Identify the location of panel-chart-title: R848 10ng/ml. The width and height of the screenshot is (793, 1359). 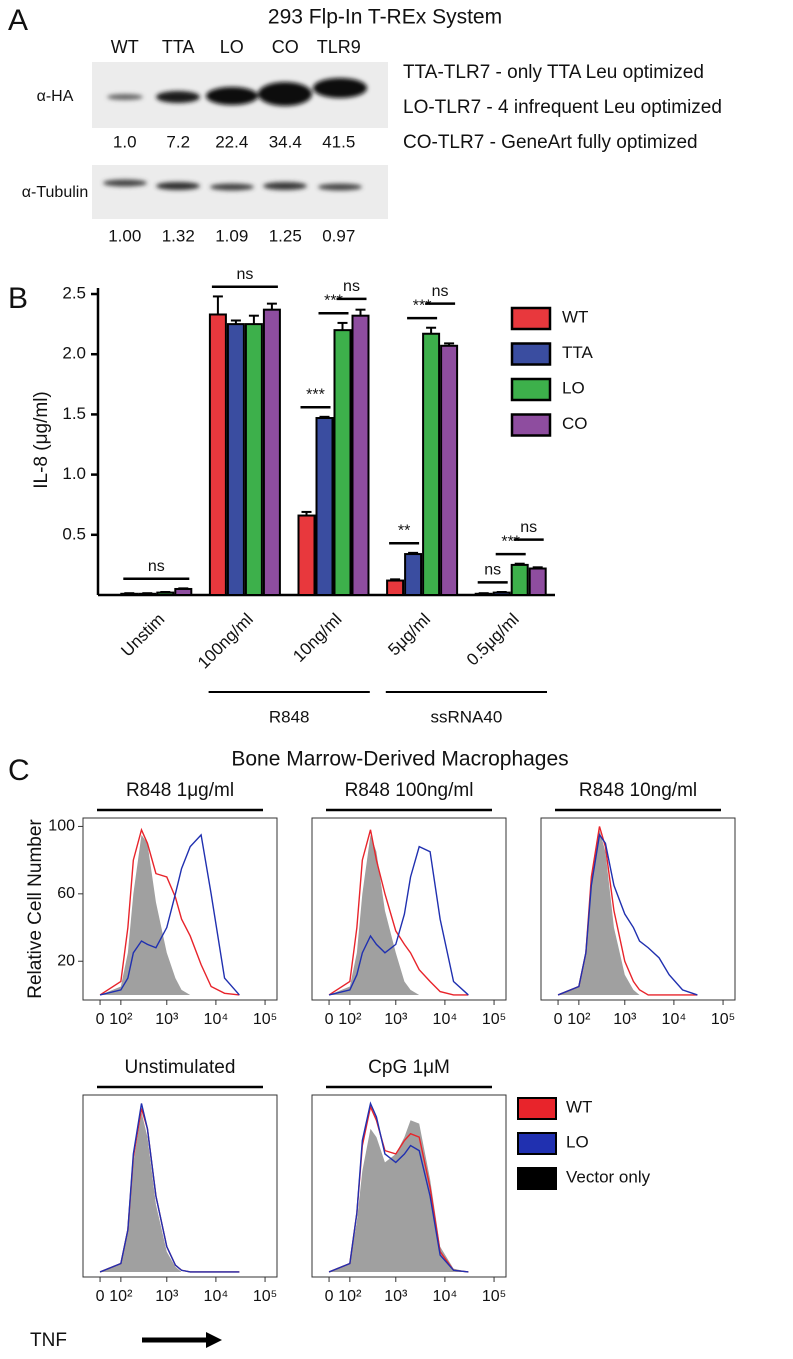
(638, 790).